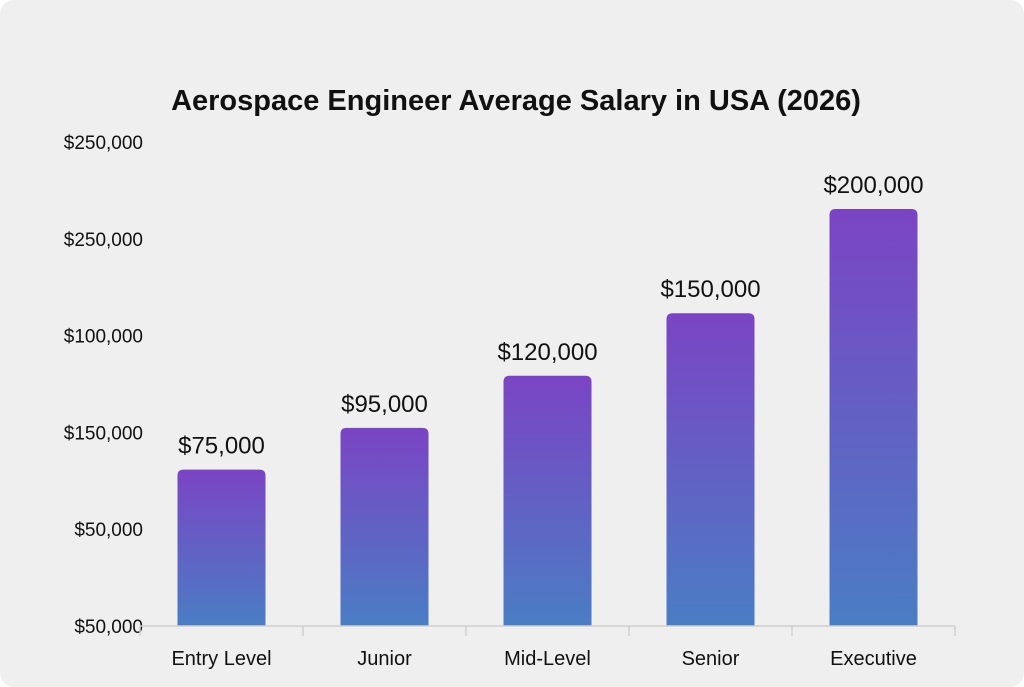  What do you see at coordinates (710, 289) in the screenshot?
I see `data-label: $150,000` at bounding box center [710, 289].